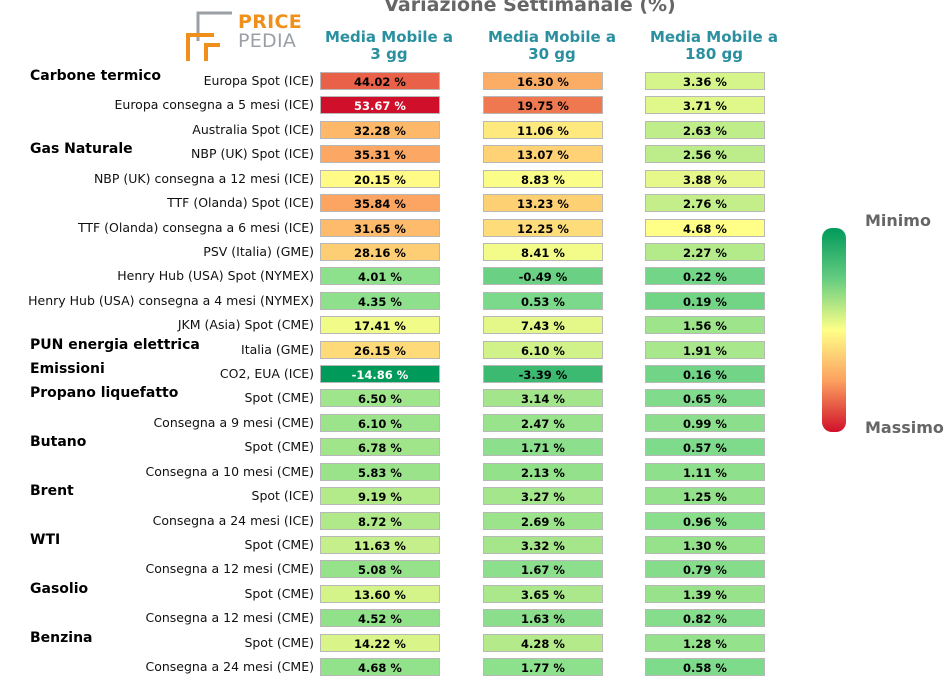 This screenshot has height=685, width=950. I want to click on category-label: Emissioni, so click(67, 369).